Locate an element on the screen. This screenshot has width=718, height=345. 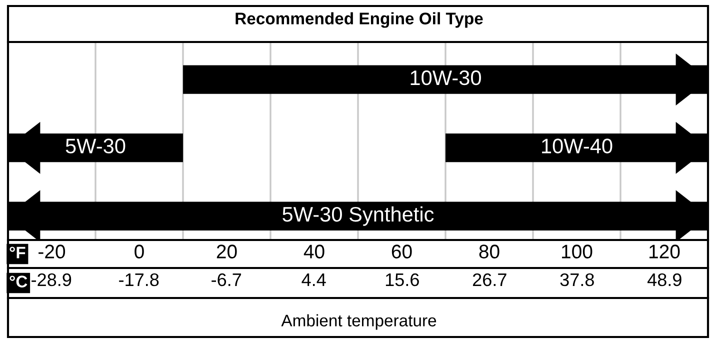
text: Ambient temperature is located at coordinates (358, 322).